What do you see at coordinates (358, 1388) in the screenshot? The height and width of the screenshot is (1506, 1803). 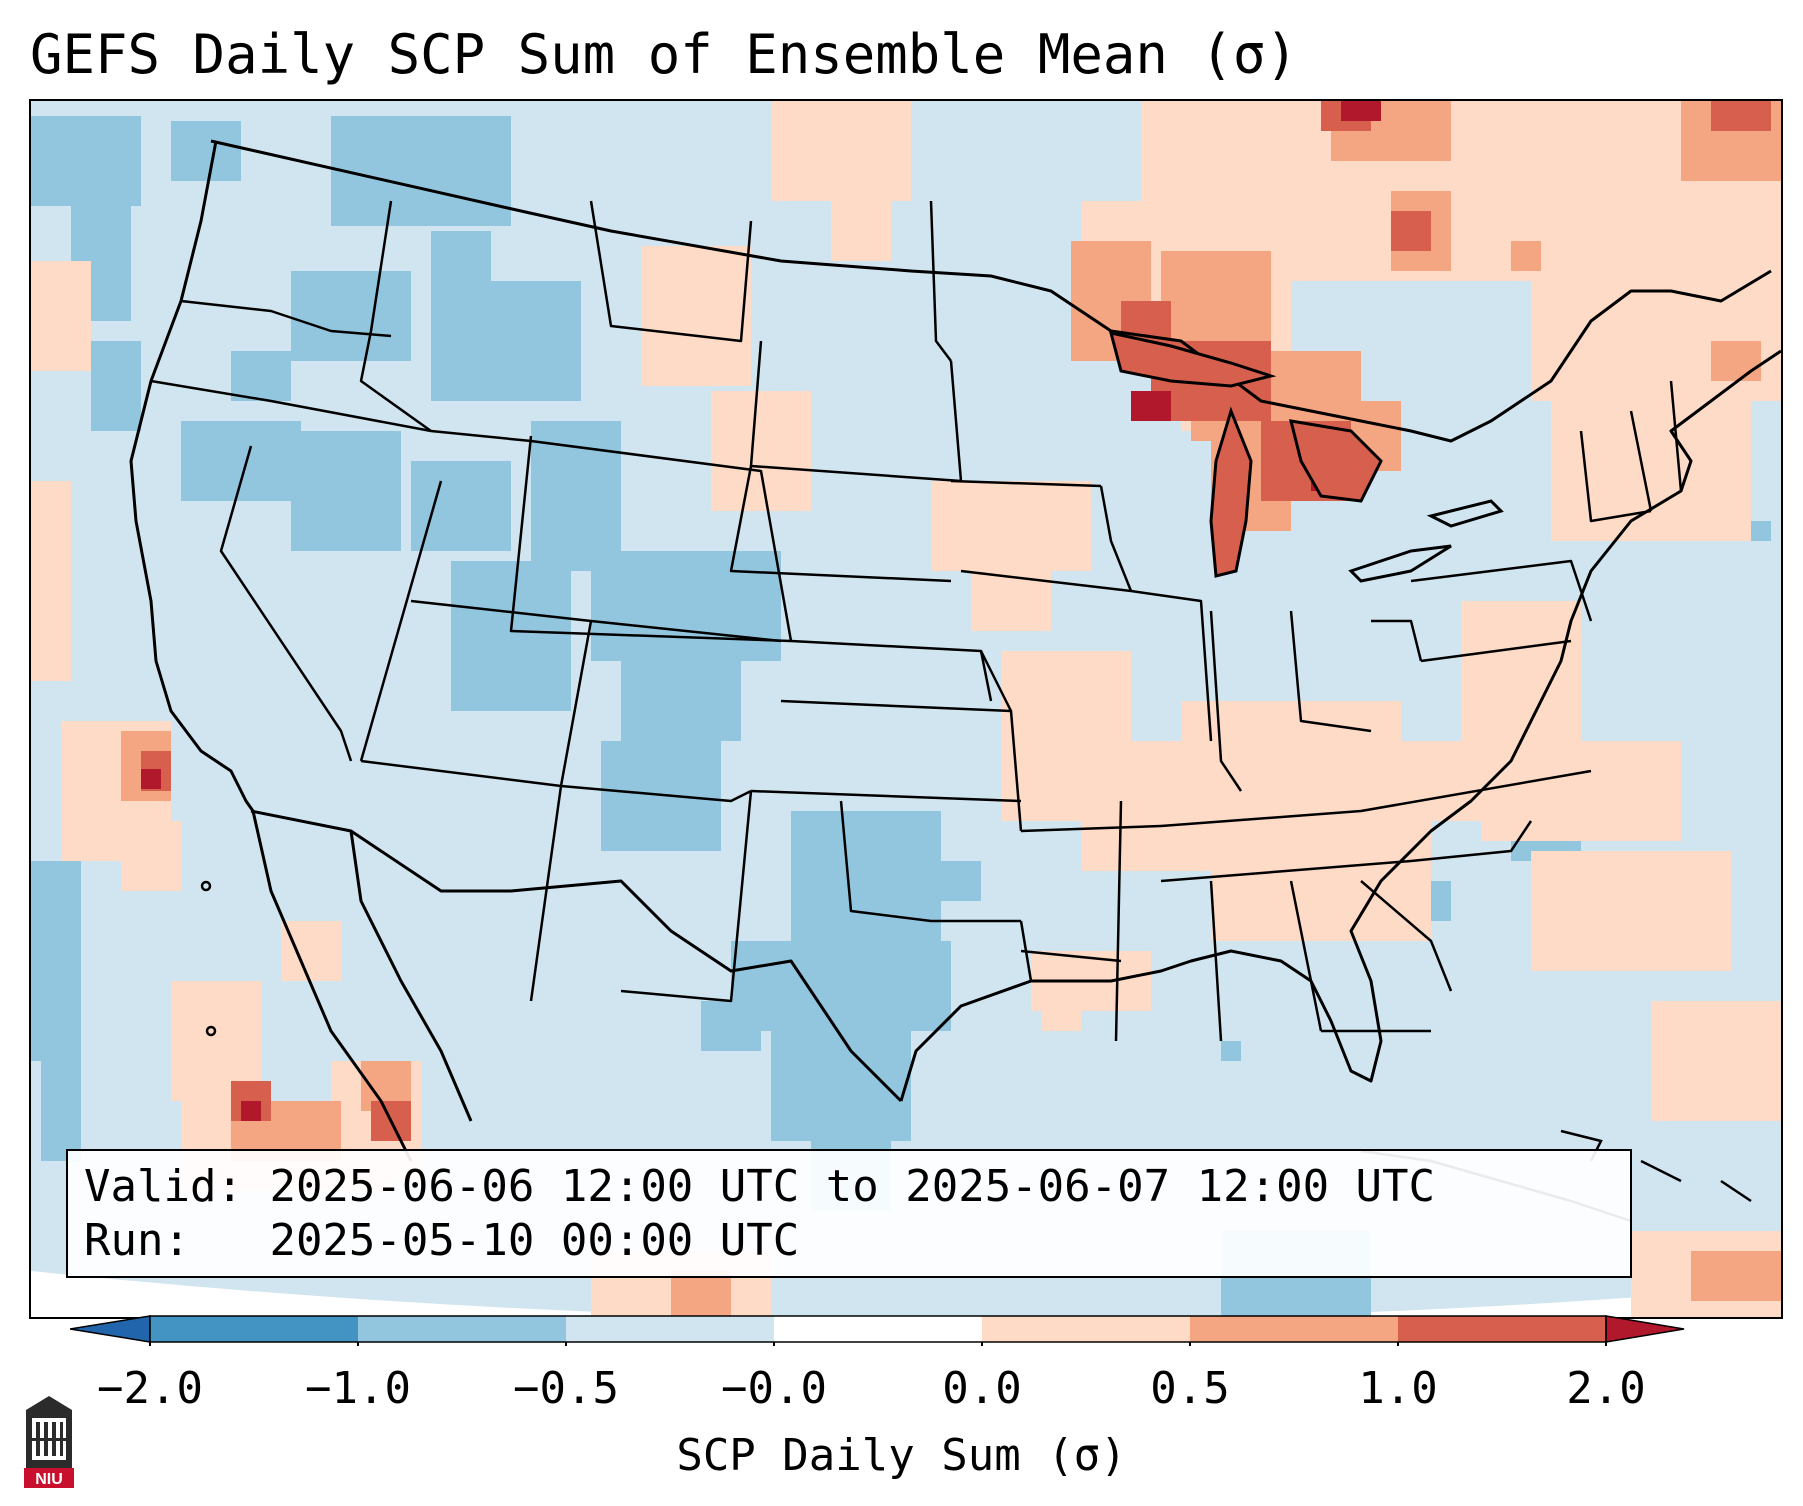 I see `colorbar-tick-label: −1.0` at bounding box center [358, 1388].